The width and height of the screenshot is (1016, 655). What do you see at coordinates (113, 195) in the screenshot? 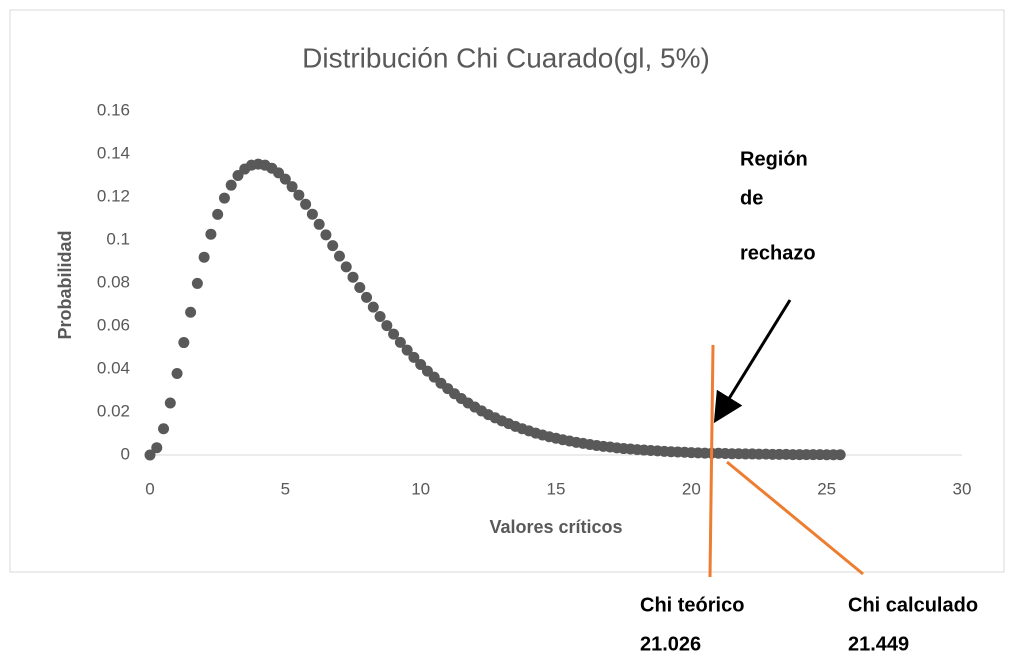
I see `y-tick-label: 0.12` at bounding box center [113, 195].